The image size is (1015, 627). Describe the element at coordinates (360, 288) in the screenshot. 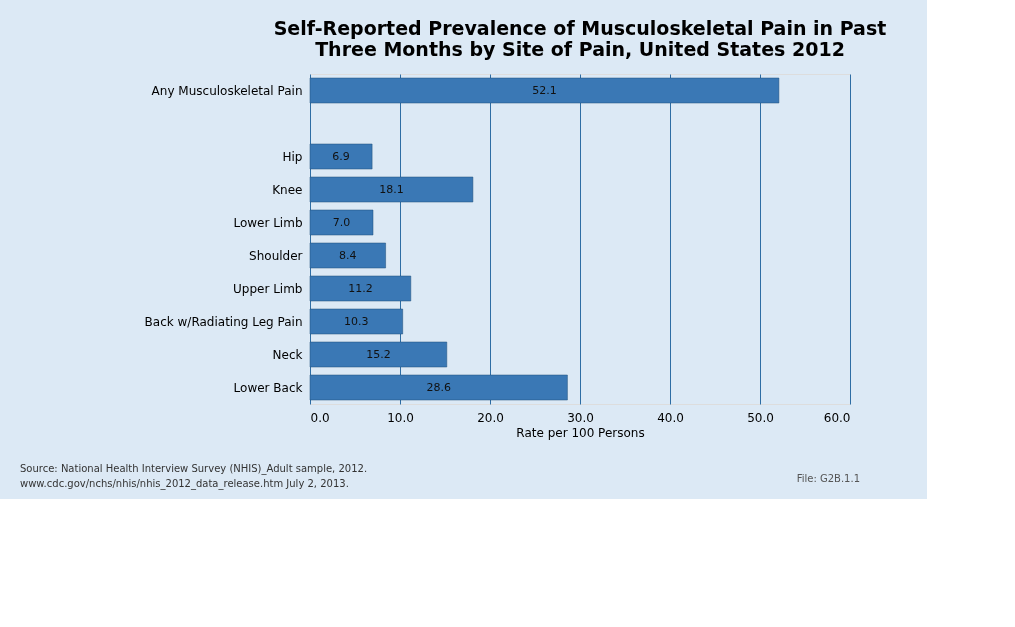

I see `data-label: 11.2` at that location.